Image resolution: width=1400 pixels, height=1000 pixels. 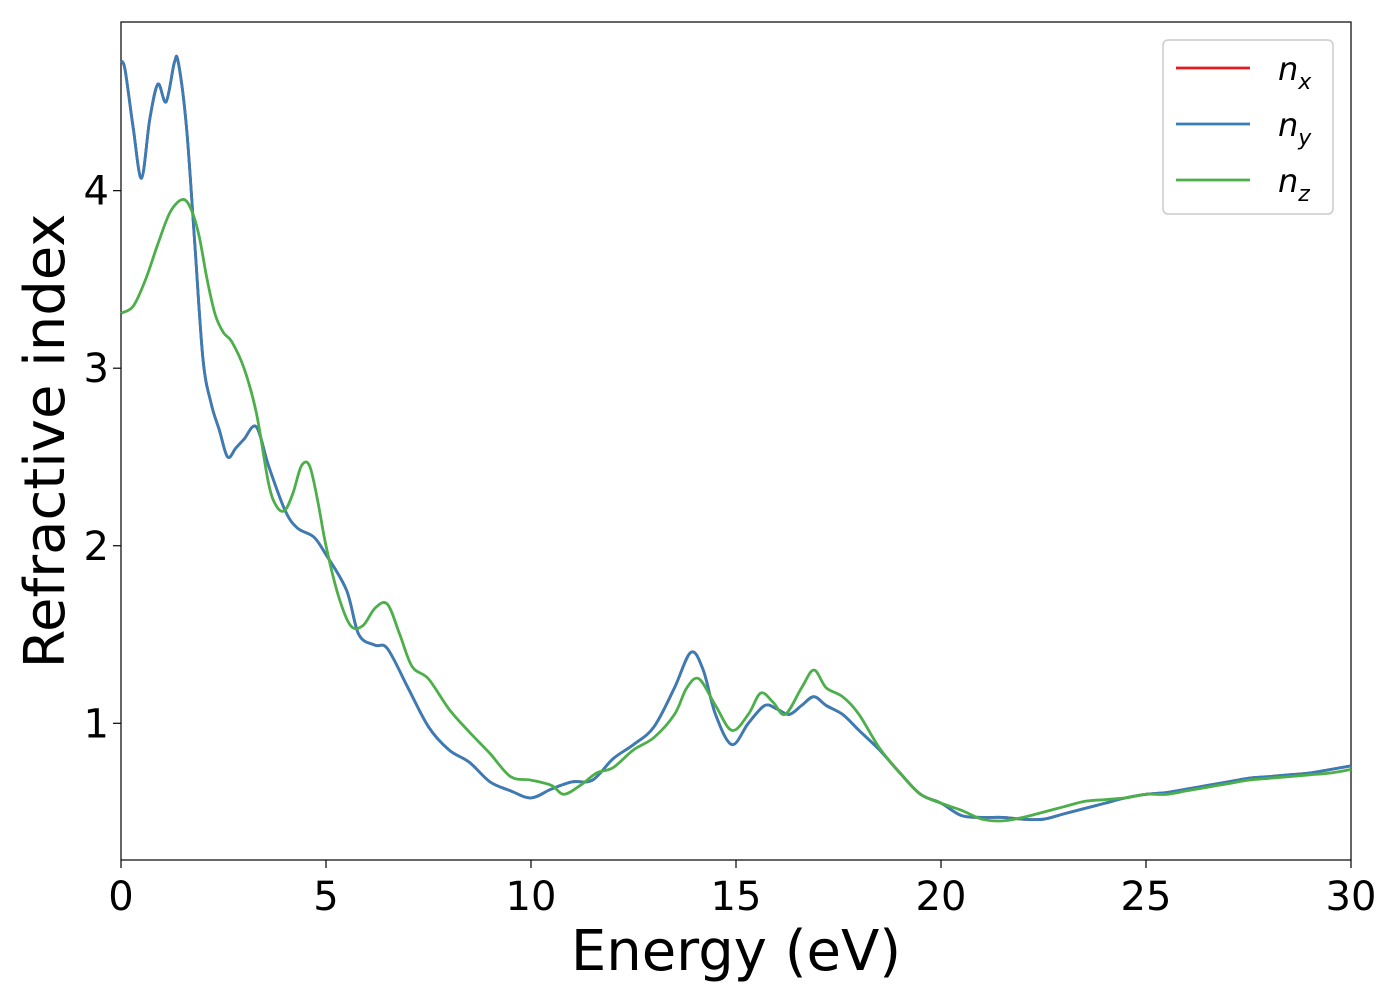 What do you see at coordinates (1295, 72) in the screenshot?
I see `legend-label-x: nx` at bounding box center [1295, 72].